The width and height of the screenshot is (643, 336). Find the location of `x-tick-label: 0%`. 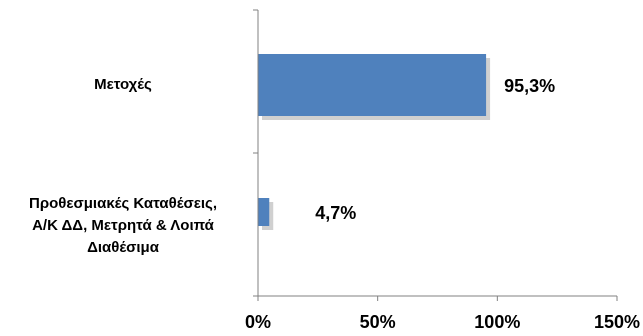

x-tick-label: 0% is located at coordinates (258, 322).